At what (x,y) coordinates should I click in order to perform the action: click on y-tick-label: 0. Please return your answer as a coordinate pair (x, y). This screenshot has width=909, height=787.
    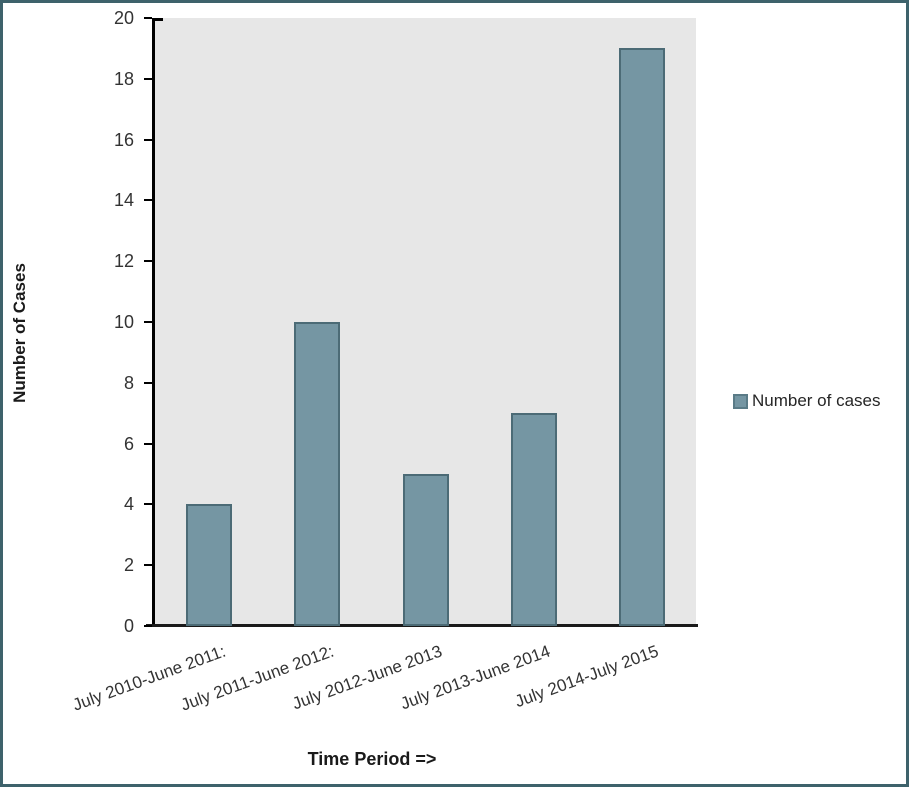
    Looking at the image, I should click on (128, 626).